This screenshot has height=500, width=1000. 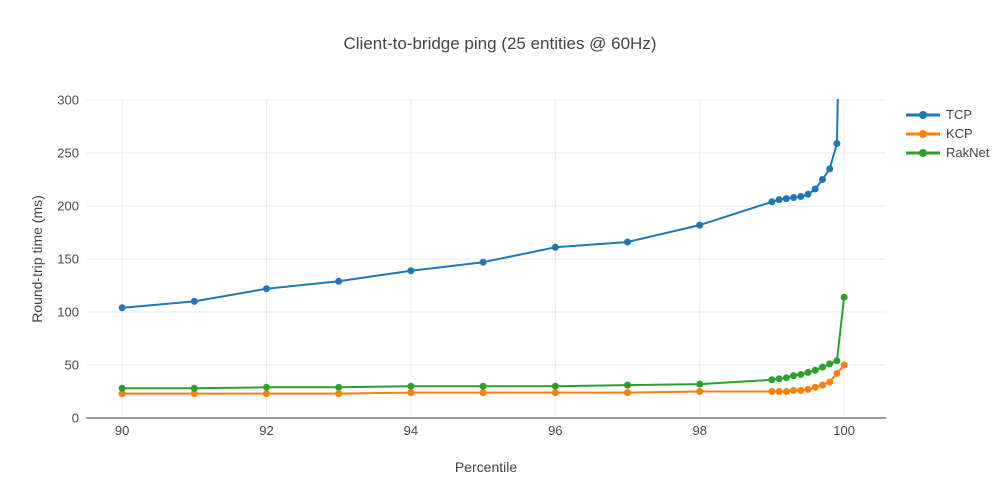 What do you see at coordinates (72, 365) in the screenshot?
I see `y-tick-label: 50` at bounding box center [72, 365].